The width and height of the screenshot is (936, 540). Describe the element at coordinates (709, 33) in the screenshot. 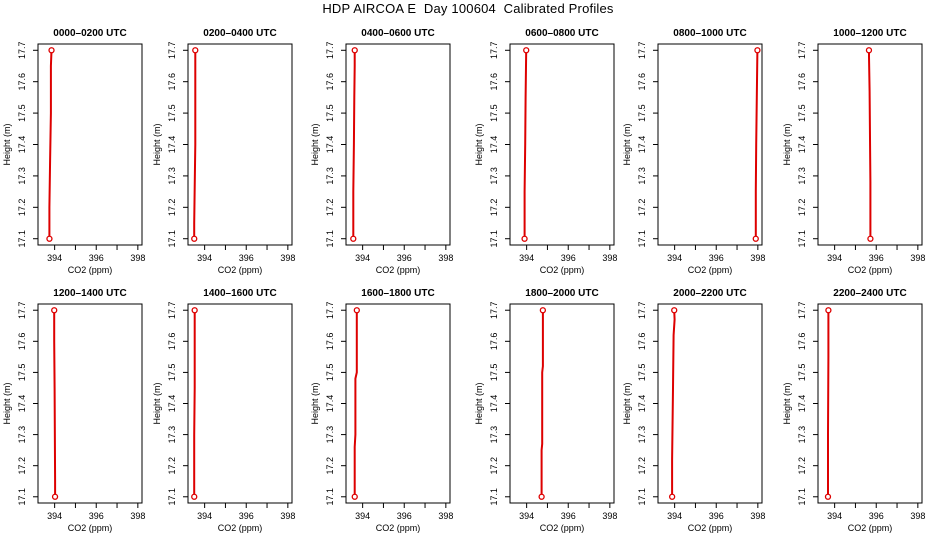

I see `panel-title: 0800–1000 UTC` at that location.